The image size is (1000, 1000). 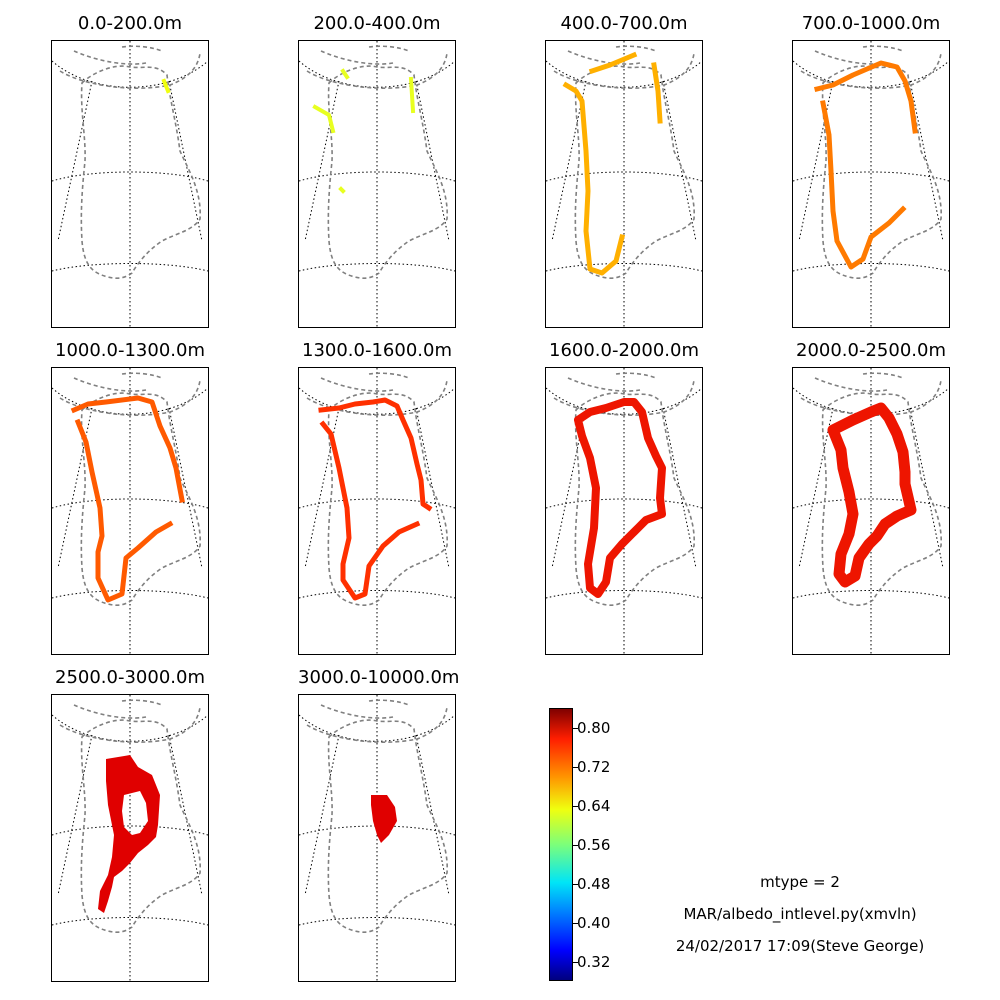 What do you see at coordinates (594, 844) in the screenshot?
I see `colorbar-tick-label: 0.56` at bounding box center [594, 844].